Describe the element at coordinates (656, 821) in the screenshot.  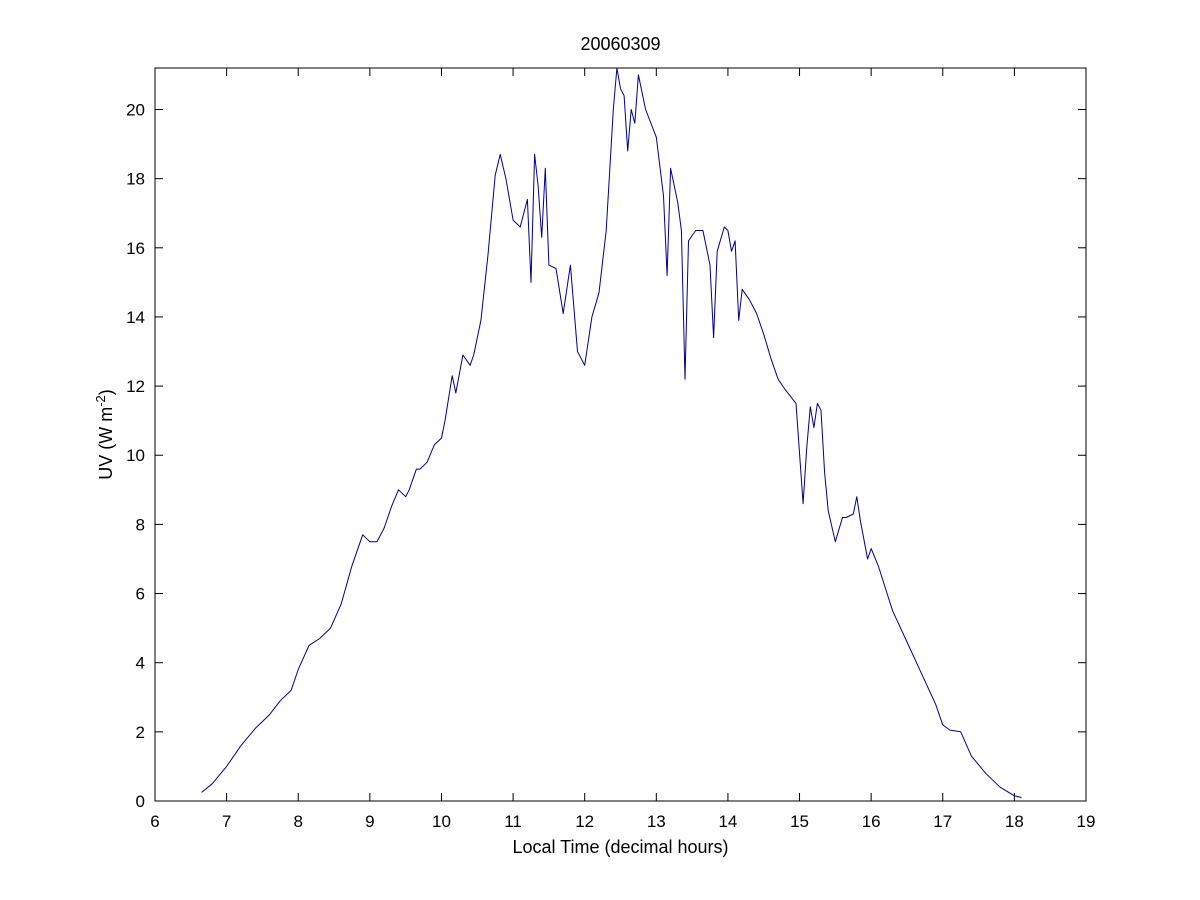
I see `x-tick-label: 13` at that location.